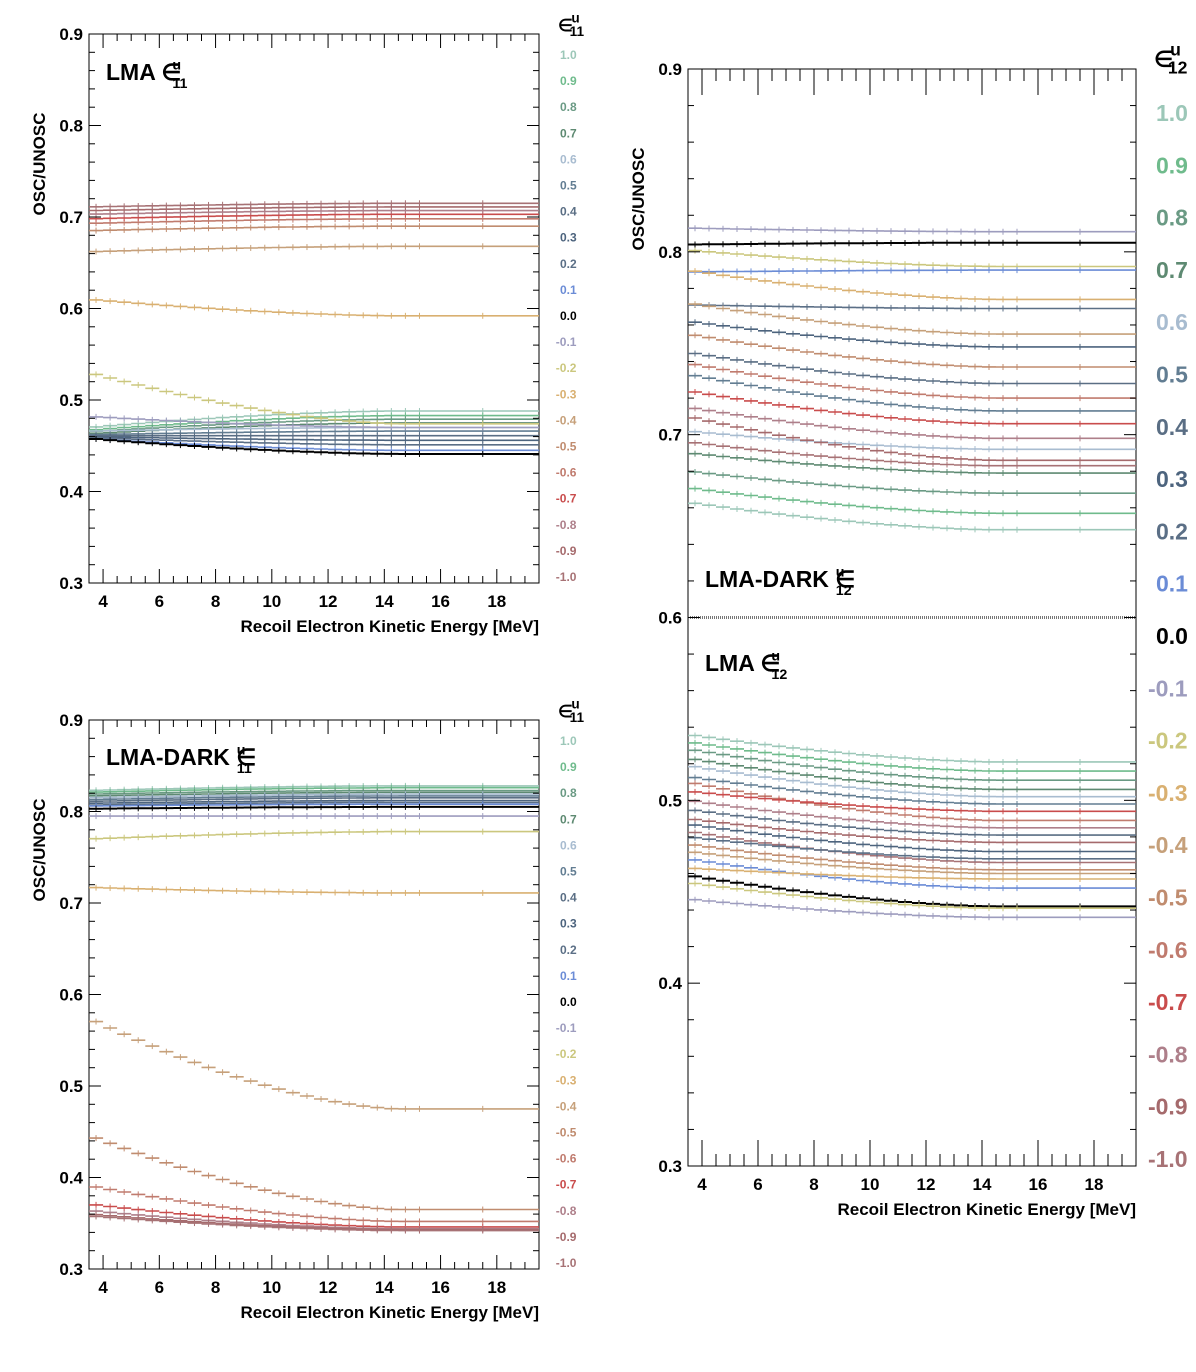 The height and width of the screenshot is (1372, 1196). What do you see at coordinates (844, 591) in the screenshot?
I see `r-title-dark-sub: 12` at bounding box center [844, 591].